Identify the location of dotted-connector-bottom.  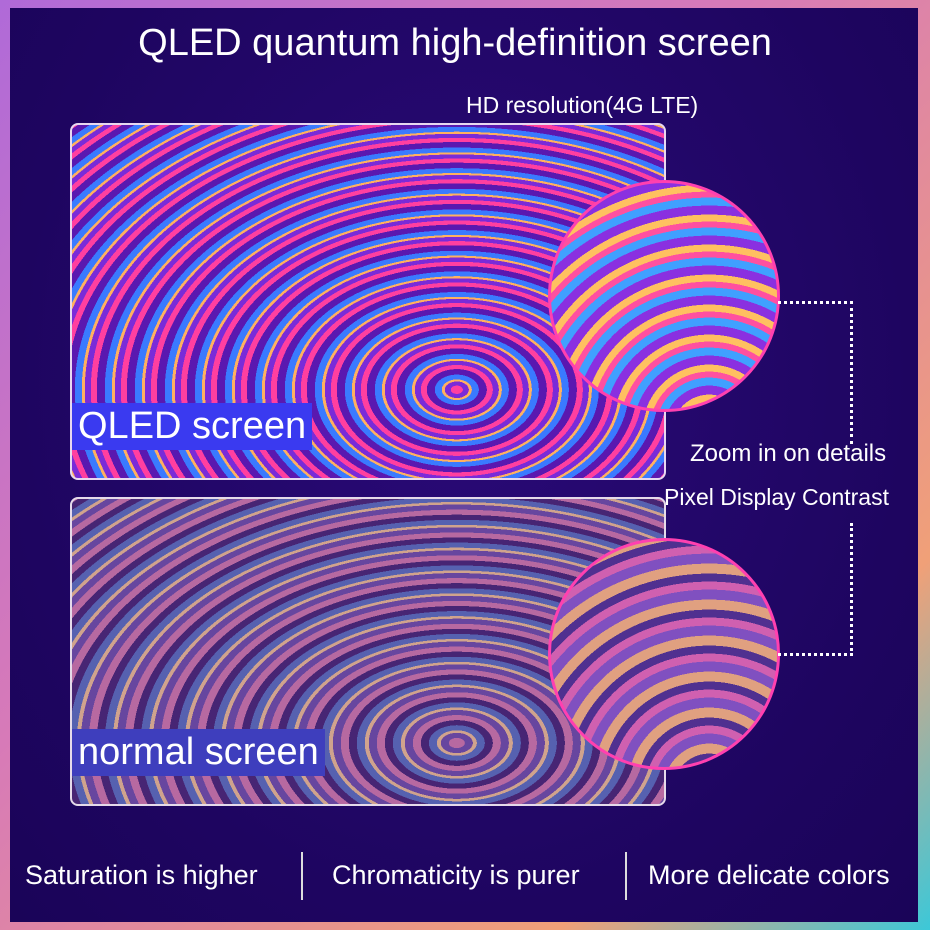
(815, 589).